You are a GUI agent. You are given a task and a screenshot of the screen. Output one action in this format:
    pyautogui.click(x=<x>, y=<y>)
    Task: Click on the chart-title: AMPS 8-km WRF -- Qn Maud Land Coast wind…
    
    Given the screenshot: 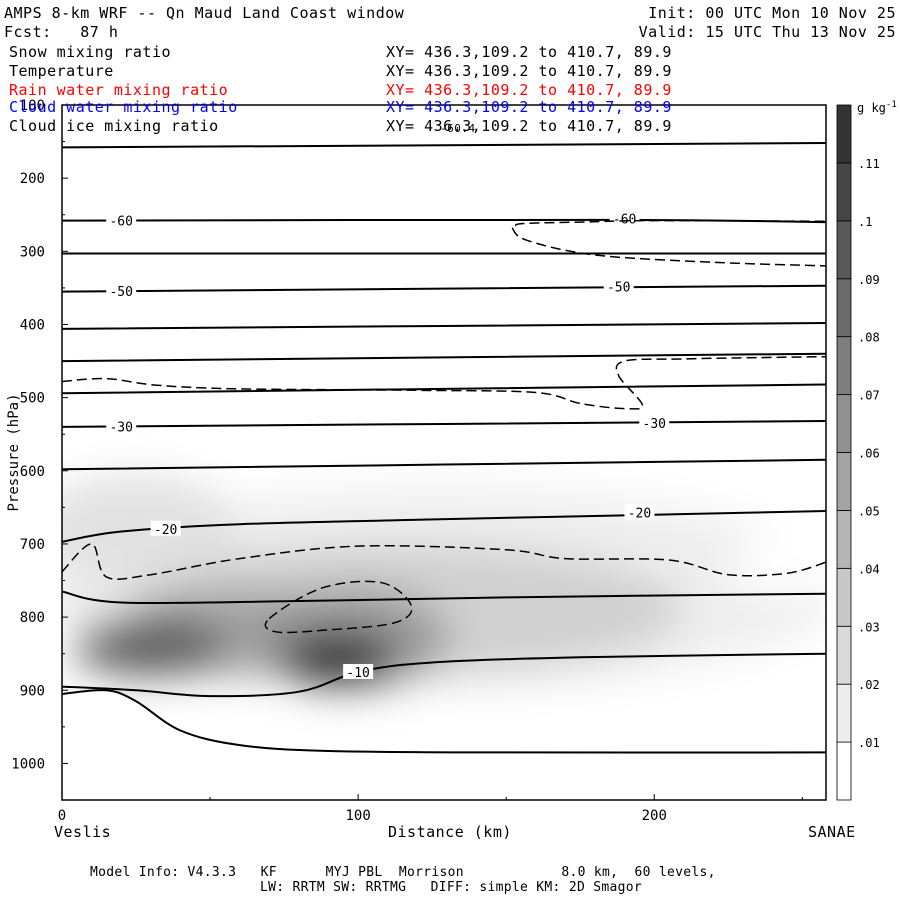 What is the action you would take?
    pyautogui.click(x=204, y=13)
    